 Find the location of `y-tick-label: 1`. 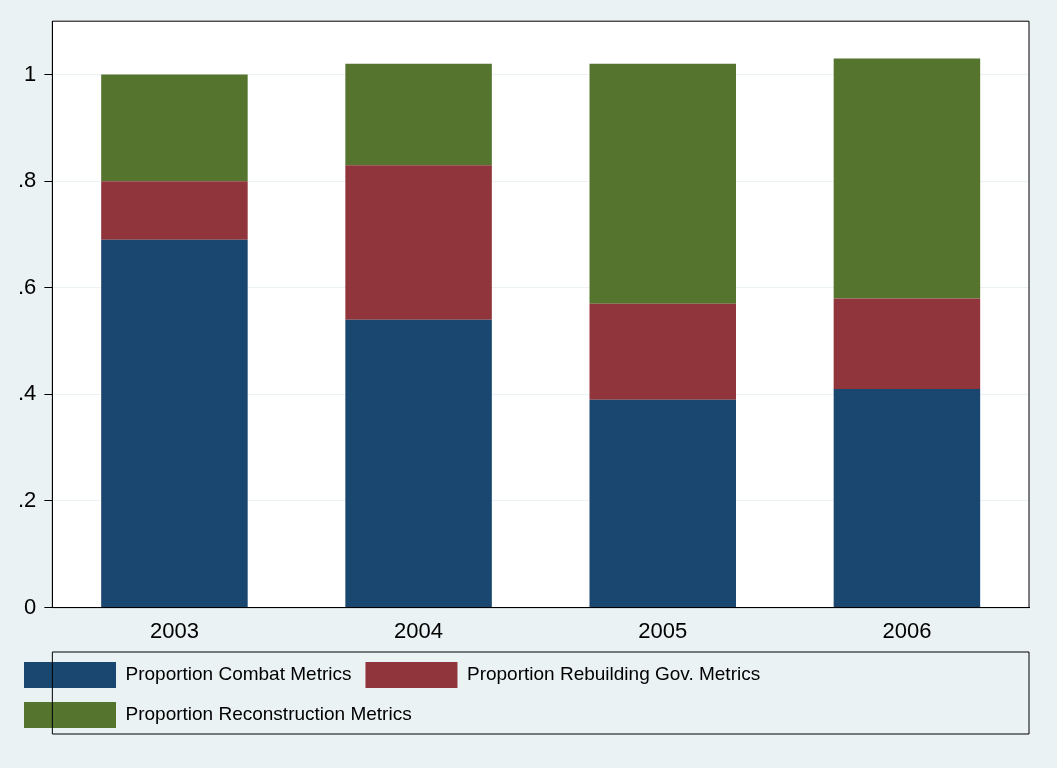

y-tick-label: 1 is located at coordinates (30, 73).